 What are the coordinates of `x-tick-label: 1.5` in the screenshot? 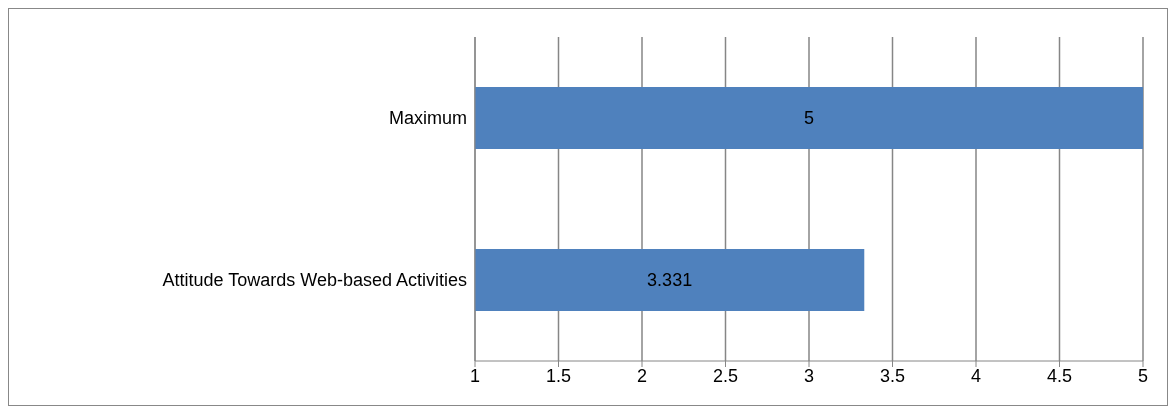 It's located at (558, 375).